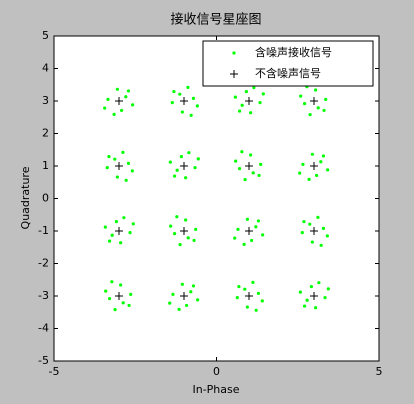 The height and width of the screenshot is (404, 414). Describe the element at coordinates (43, 360) in the screenshot. I see `y-tick-label: -5` at that location.